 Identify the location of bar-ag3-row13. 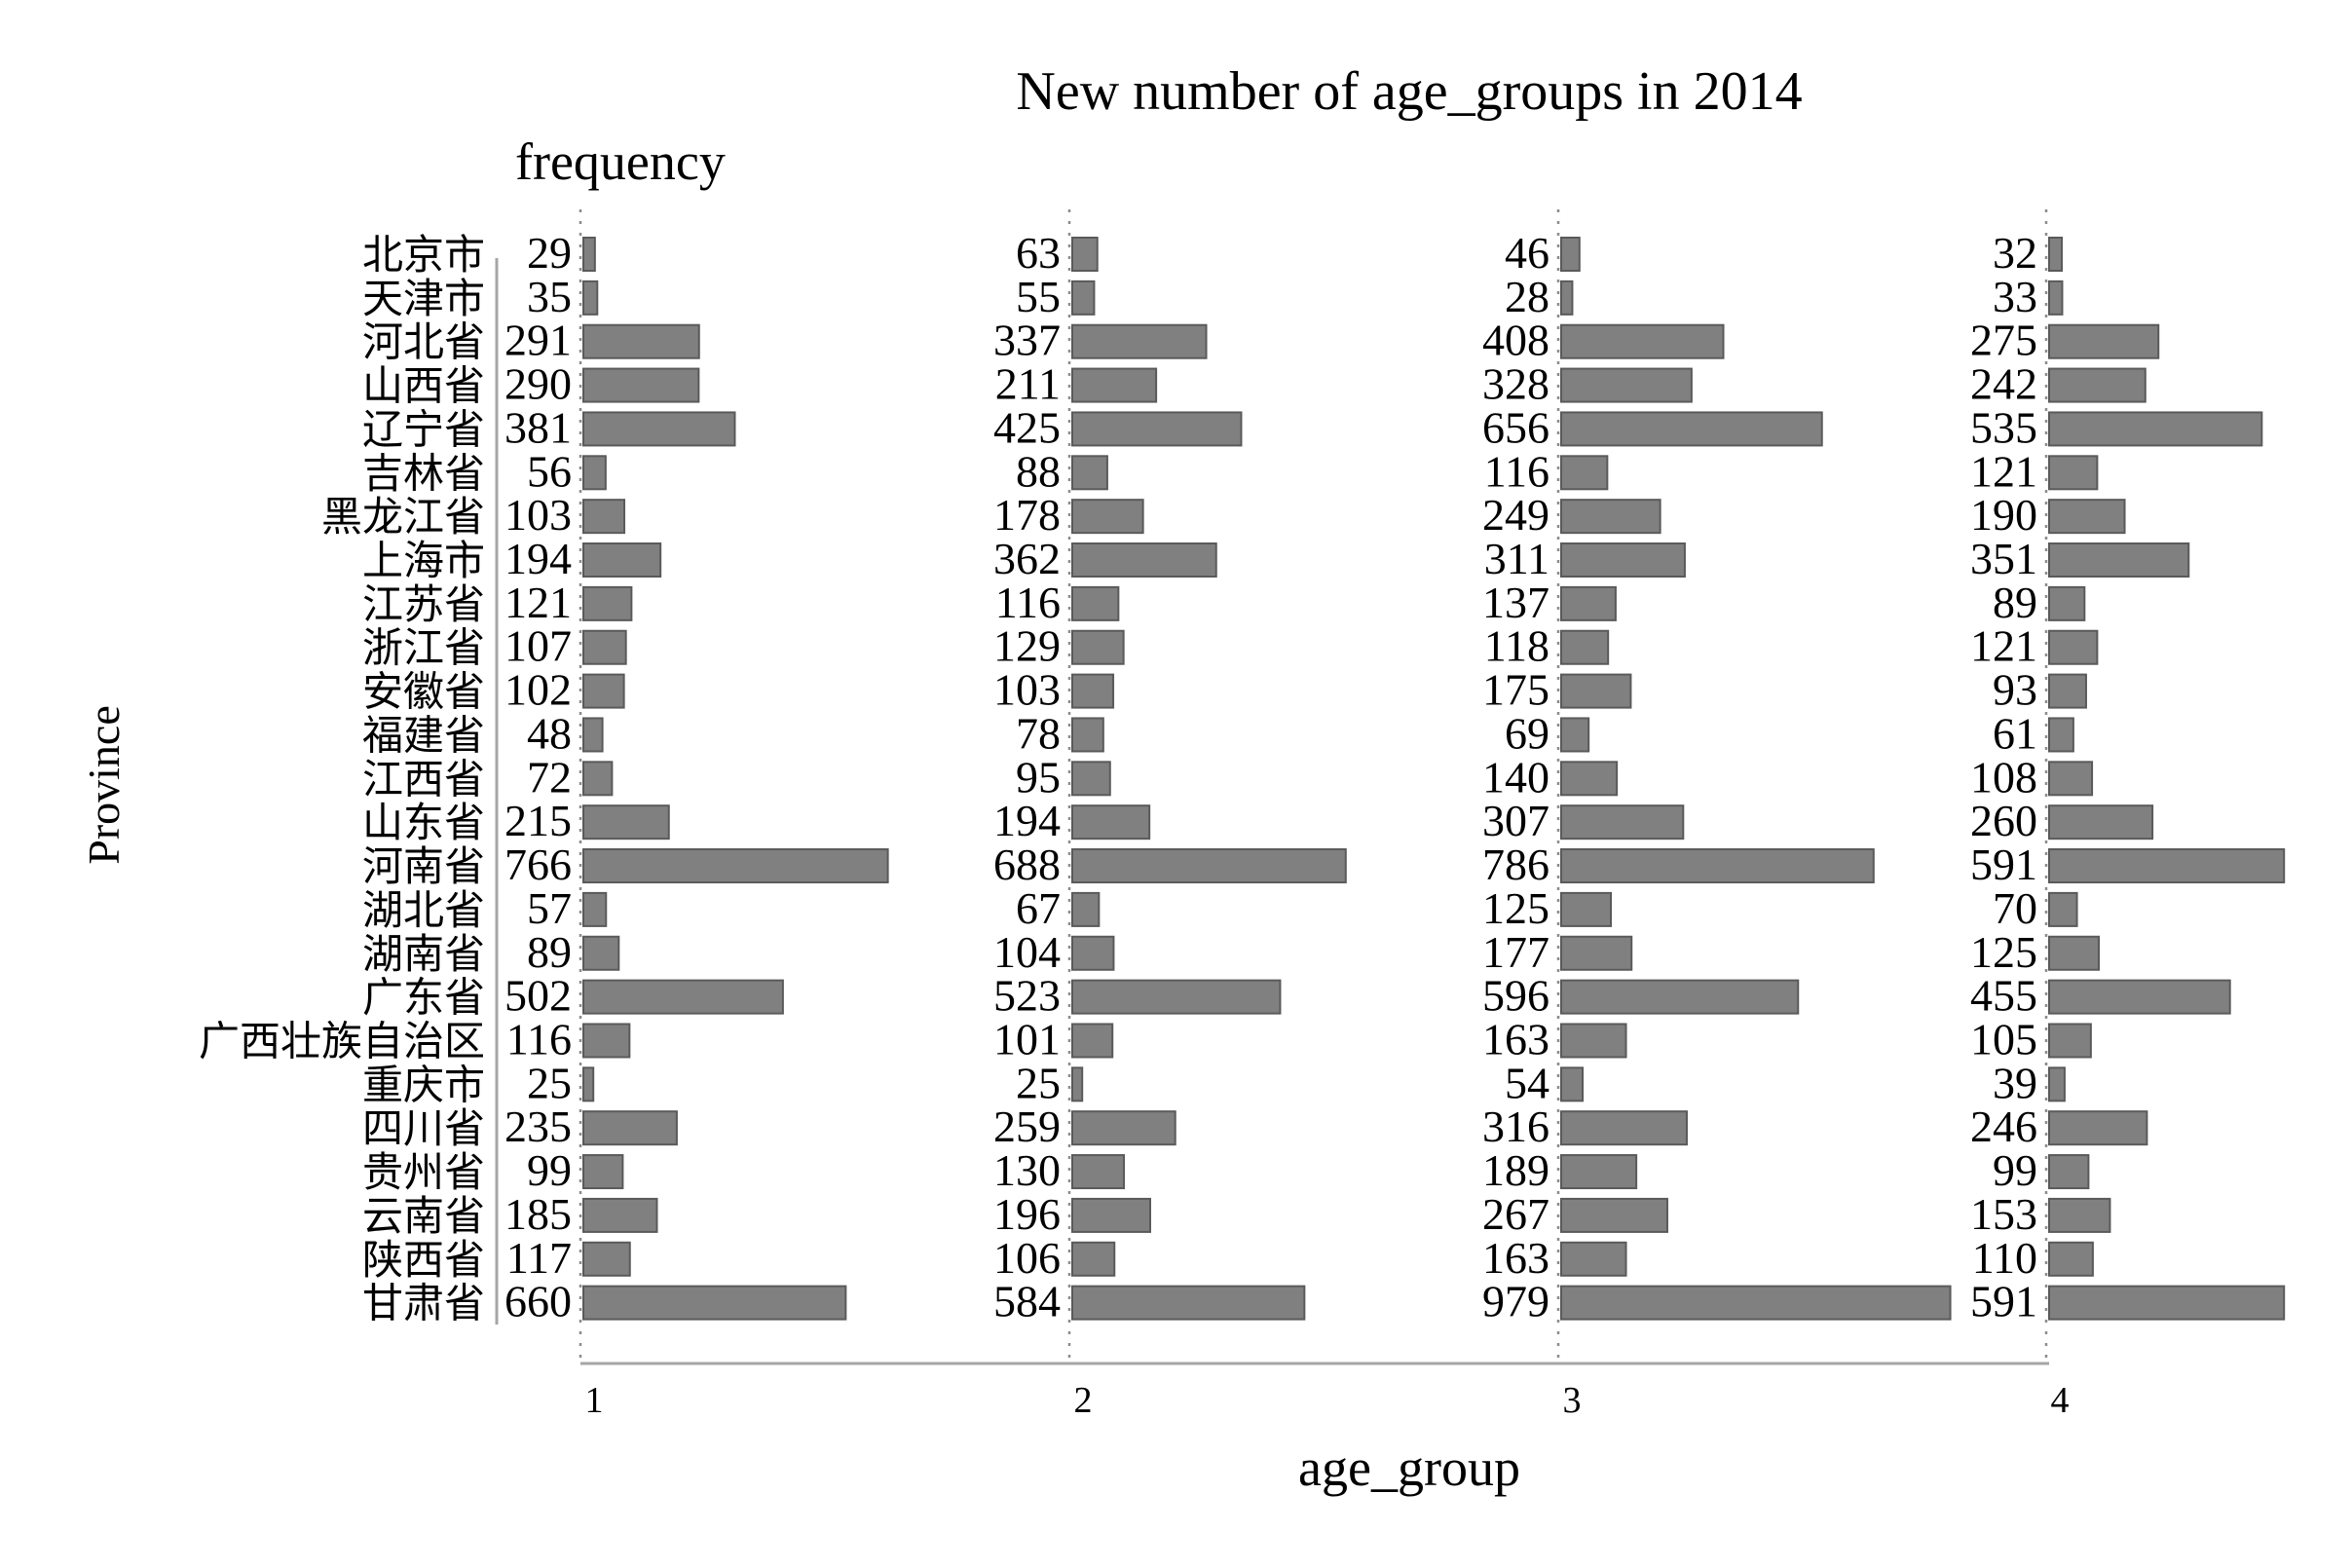
(1589, 779).